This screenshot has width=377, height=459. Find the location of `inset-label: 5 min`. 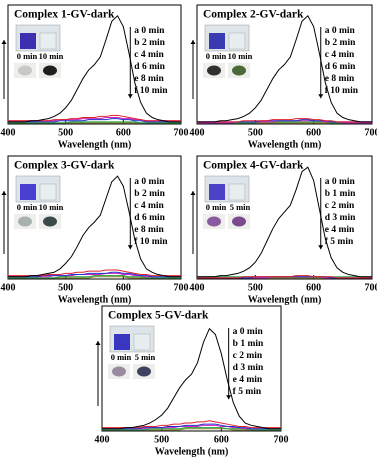

inset-label: 5 min is located at coordinates (240, 207).